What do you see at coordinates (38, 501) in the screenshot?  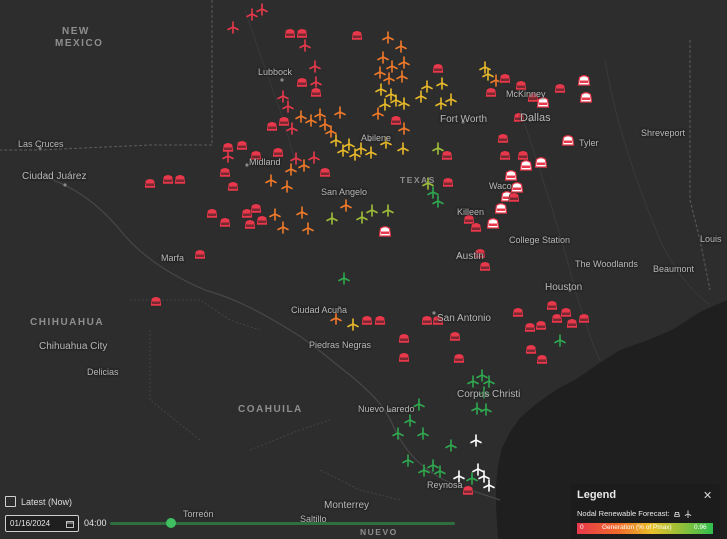 I see `latest-now-toggle: Latest (Now)` at bounding box center [38, 501].